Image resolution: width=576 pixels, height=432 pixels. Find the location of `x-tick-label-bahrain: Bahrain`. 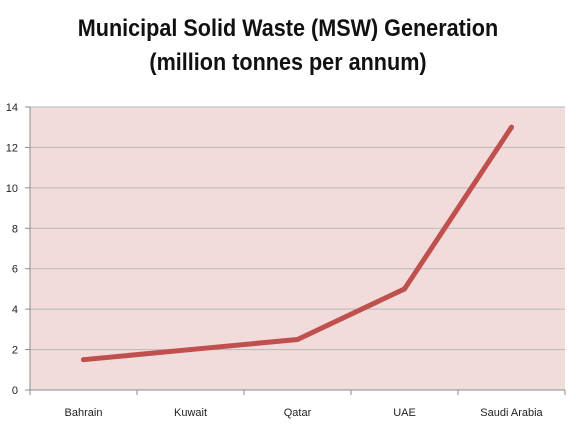

x-tick-label-bahrain: Bahrain is located at coordinates (84, 413).